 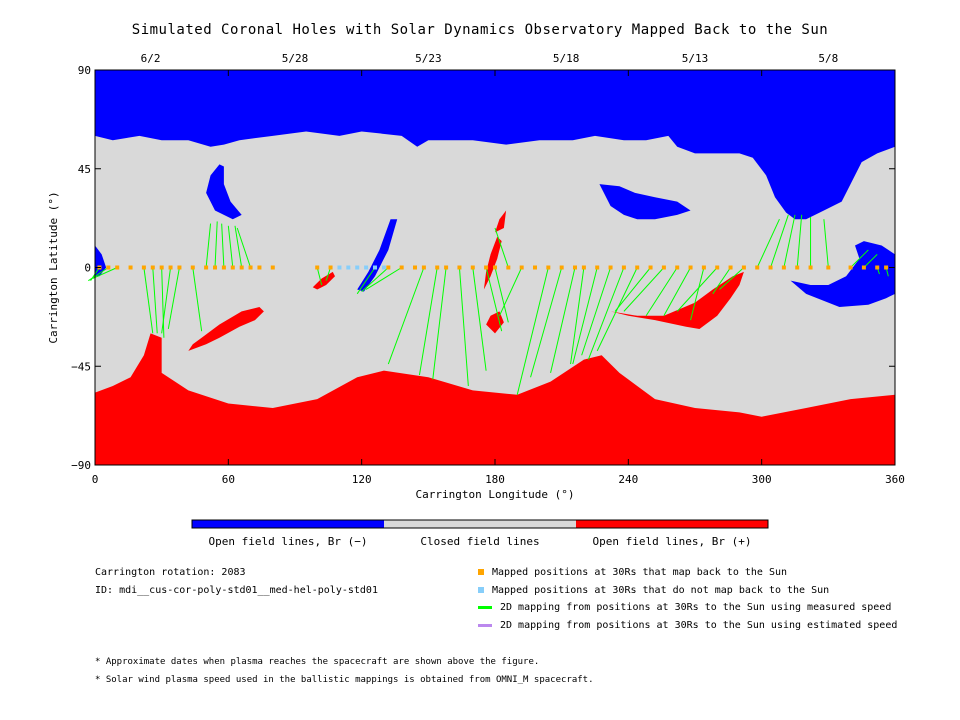 I want to click on north-midlatitude-coronal-hole, so click(x=645, y=202).